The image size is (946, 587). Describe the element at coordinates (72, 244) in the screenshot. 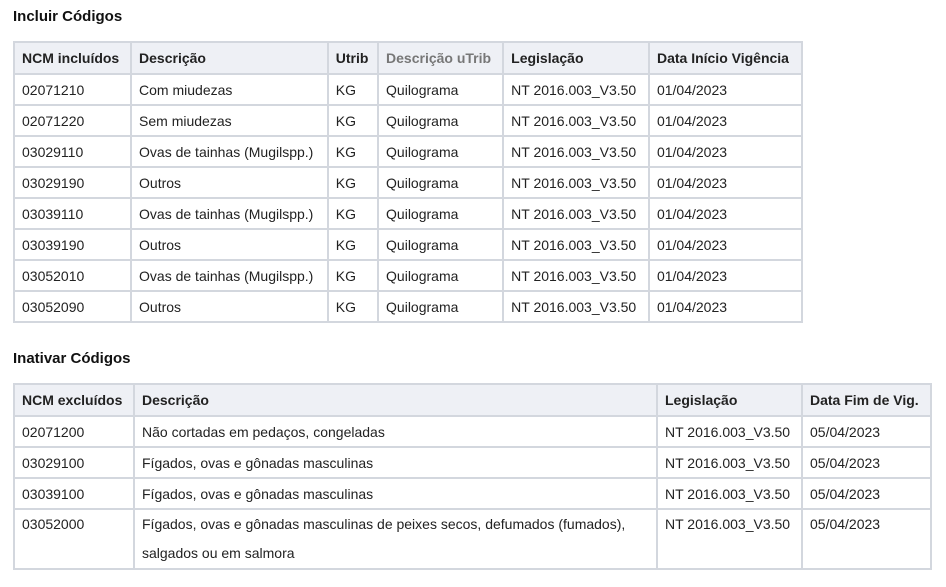

I see `table-cell: 03039190` at that location.